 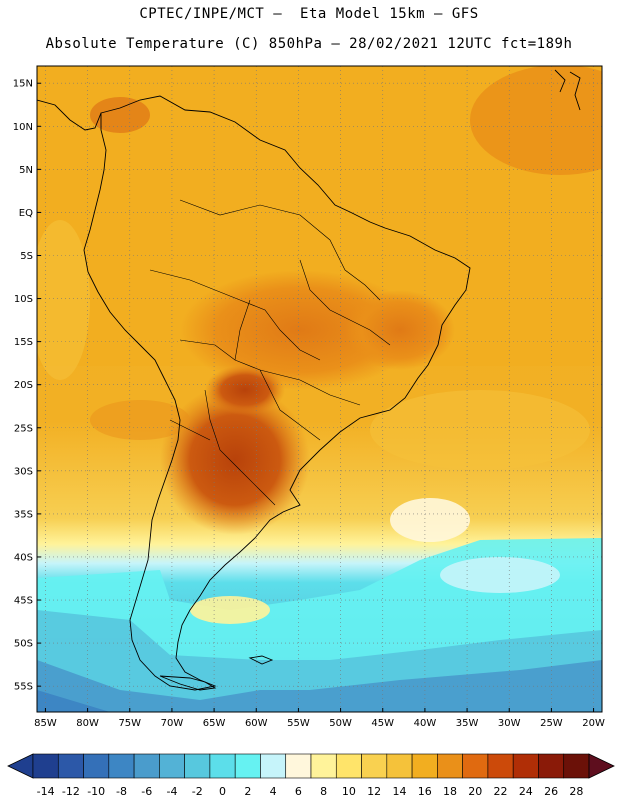 What do you see at coordinates (188, 683) in the screenshot?
I see `tierra-del-fuego` at bounding box center [188, 683].